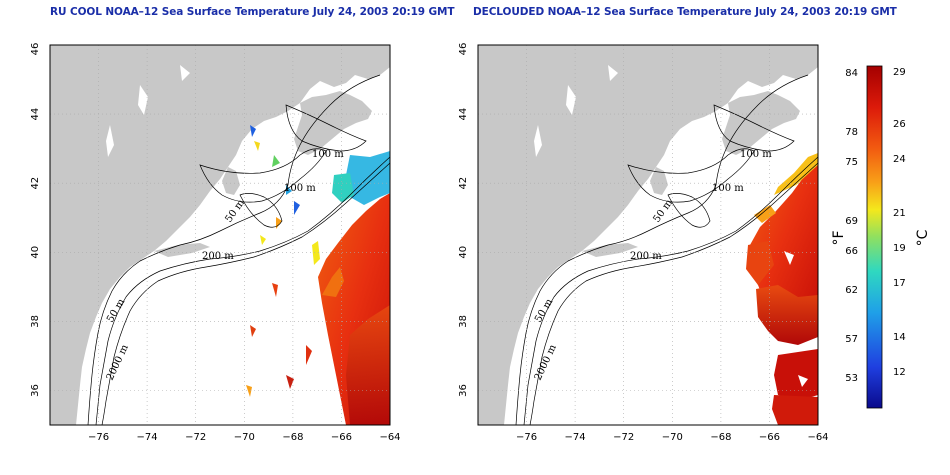 The height and width of the screenshot is (475, 950). What do you see at coordinates (899, 372) in the screenshot?
I see `c-tick-label: 12` at bounding box center [899, 372].